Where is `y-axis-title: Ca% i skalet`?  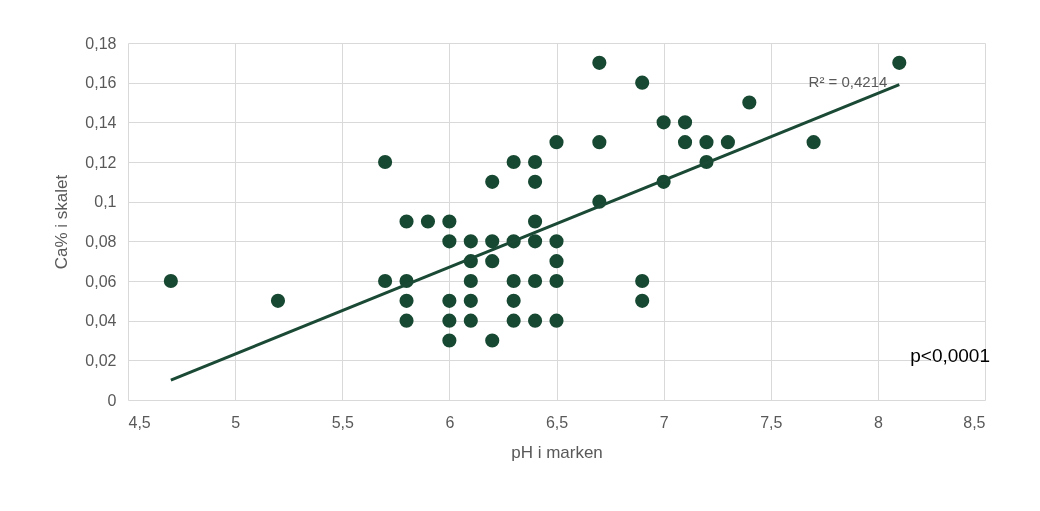 y-axis-title: Ca% i skalet is located at coordinates (62, 222).